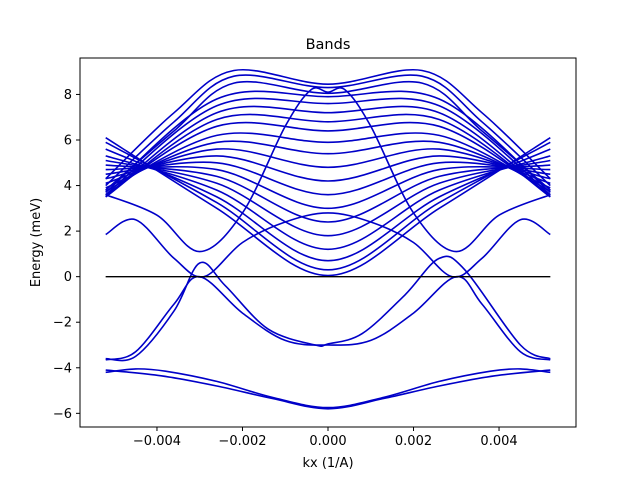 The image size is (640, 480). I want to click on chart-title: Bands, so click(328, 45).